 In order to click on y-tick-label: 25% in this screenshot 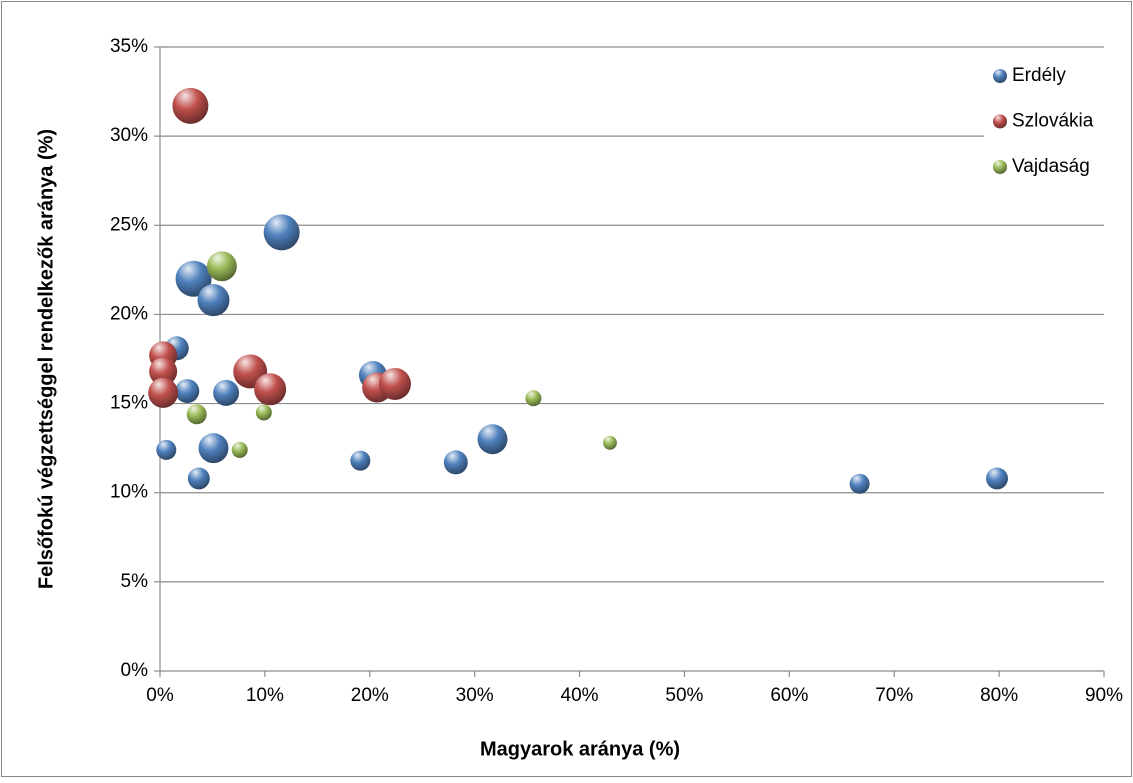, I will do `click(129, 224)`.